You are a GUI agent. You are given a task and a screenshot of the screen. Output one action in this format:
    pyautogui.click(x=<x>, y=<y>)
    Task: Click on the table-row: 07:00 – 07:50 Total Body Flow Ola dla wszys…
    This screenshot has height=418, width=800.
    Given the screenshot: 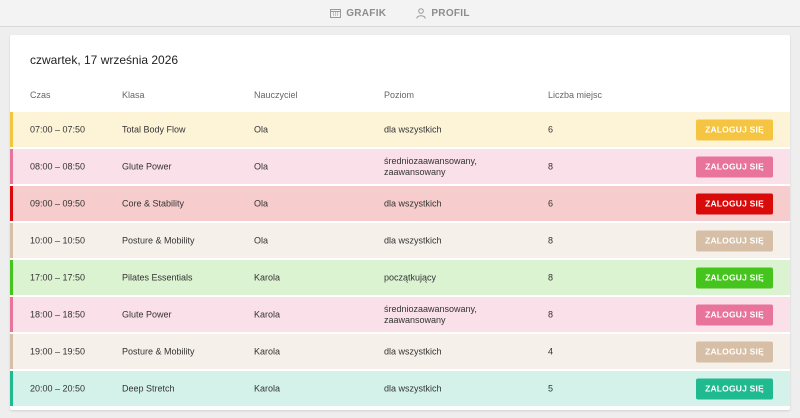 What is the action you would take?
    pyautogui.click(x=400, y=129)
    